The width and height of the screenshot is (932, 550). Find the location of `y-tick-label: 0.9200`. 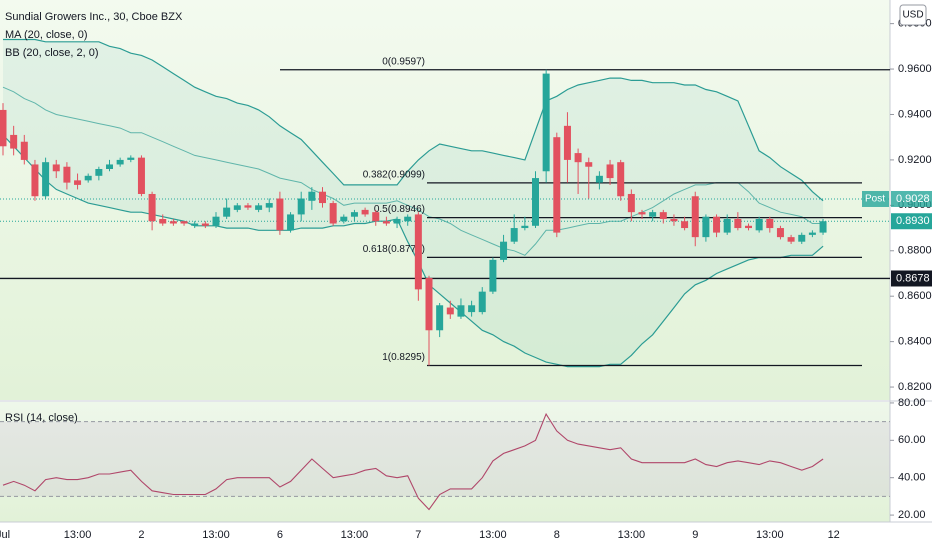

y-tick-label: 0.9200 is located at coordinates (915, 160).